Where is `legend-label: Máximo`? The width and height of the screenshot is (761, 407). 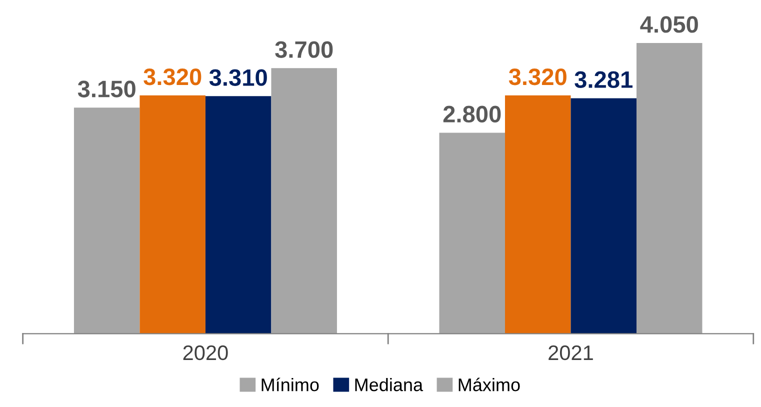 legend-label: Máximo is located at coordinates (489, 385).